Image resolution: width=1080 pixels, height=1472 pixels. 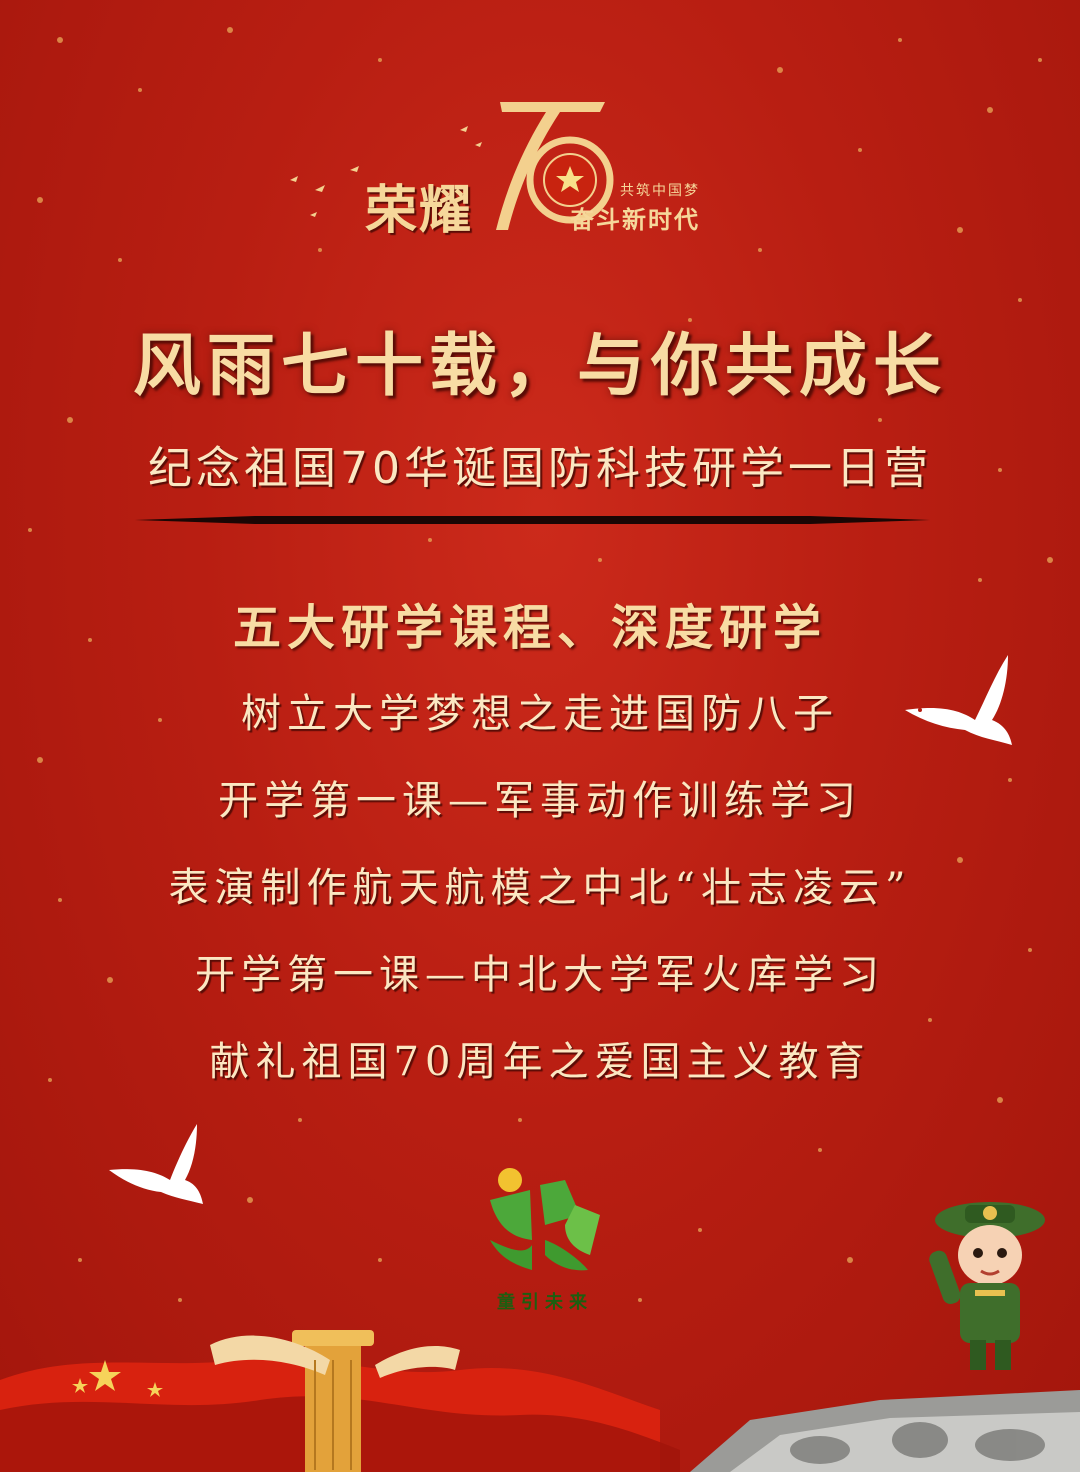 I want to click on logo-text: 童引未来, so click(x=545, y=1302).